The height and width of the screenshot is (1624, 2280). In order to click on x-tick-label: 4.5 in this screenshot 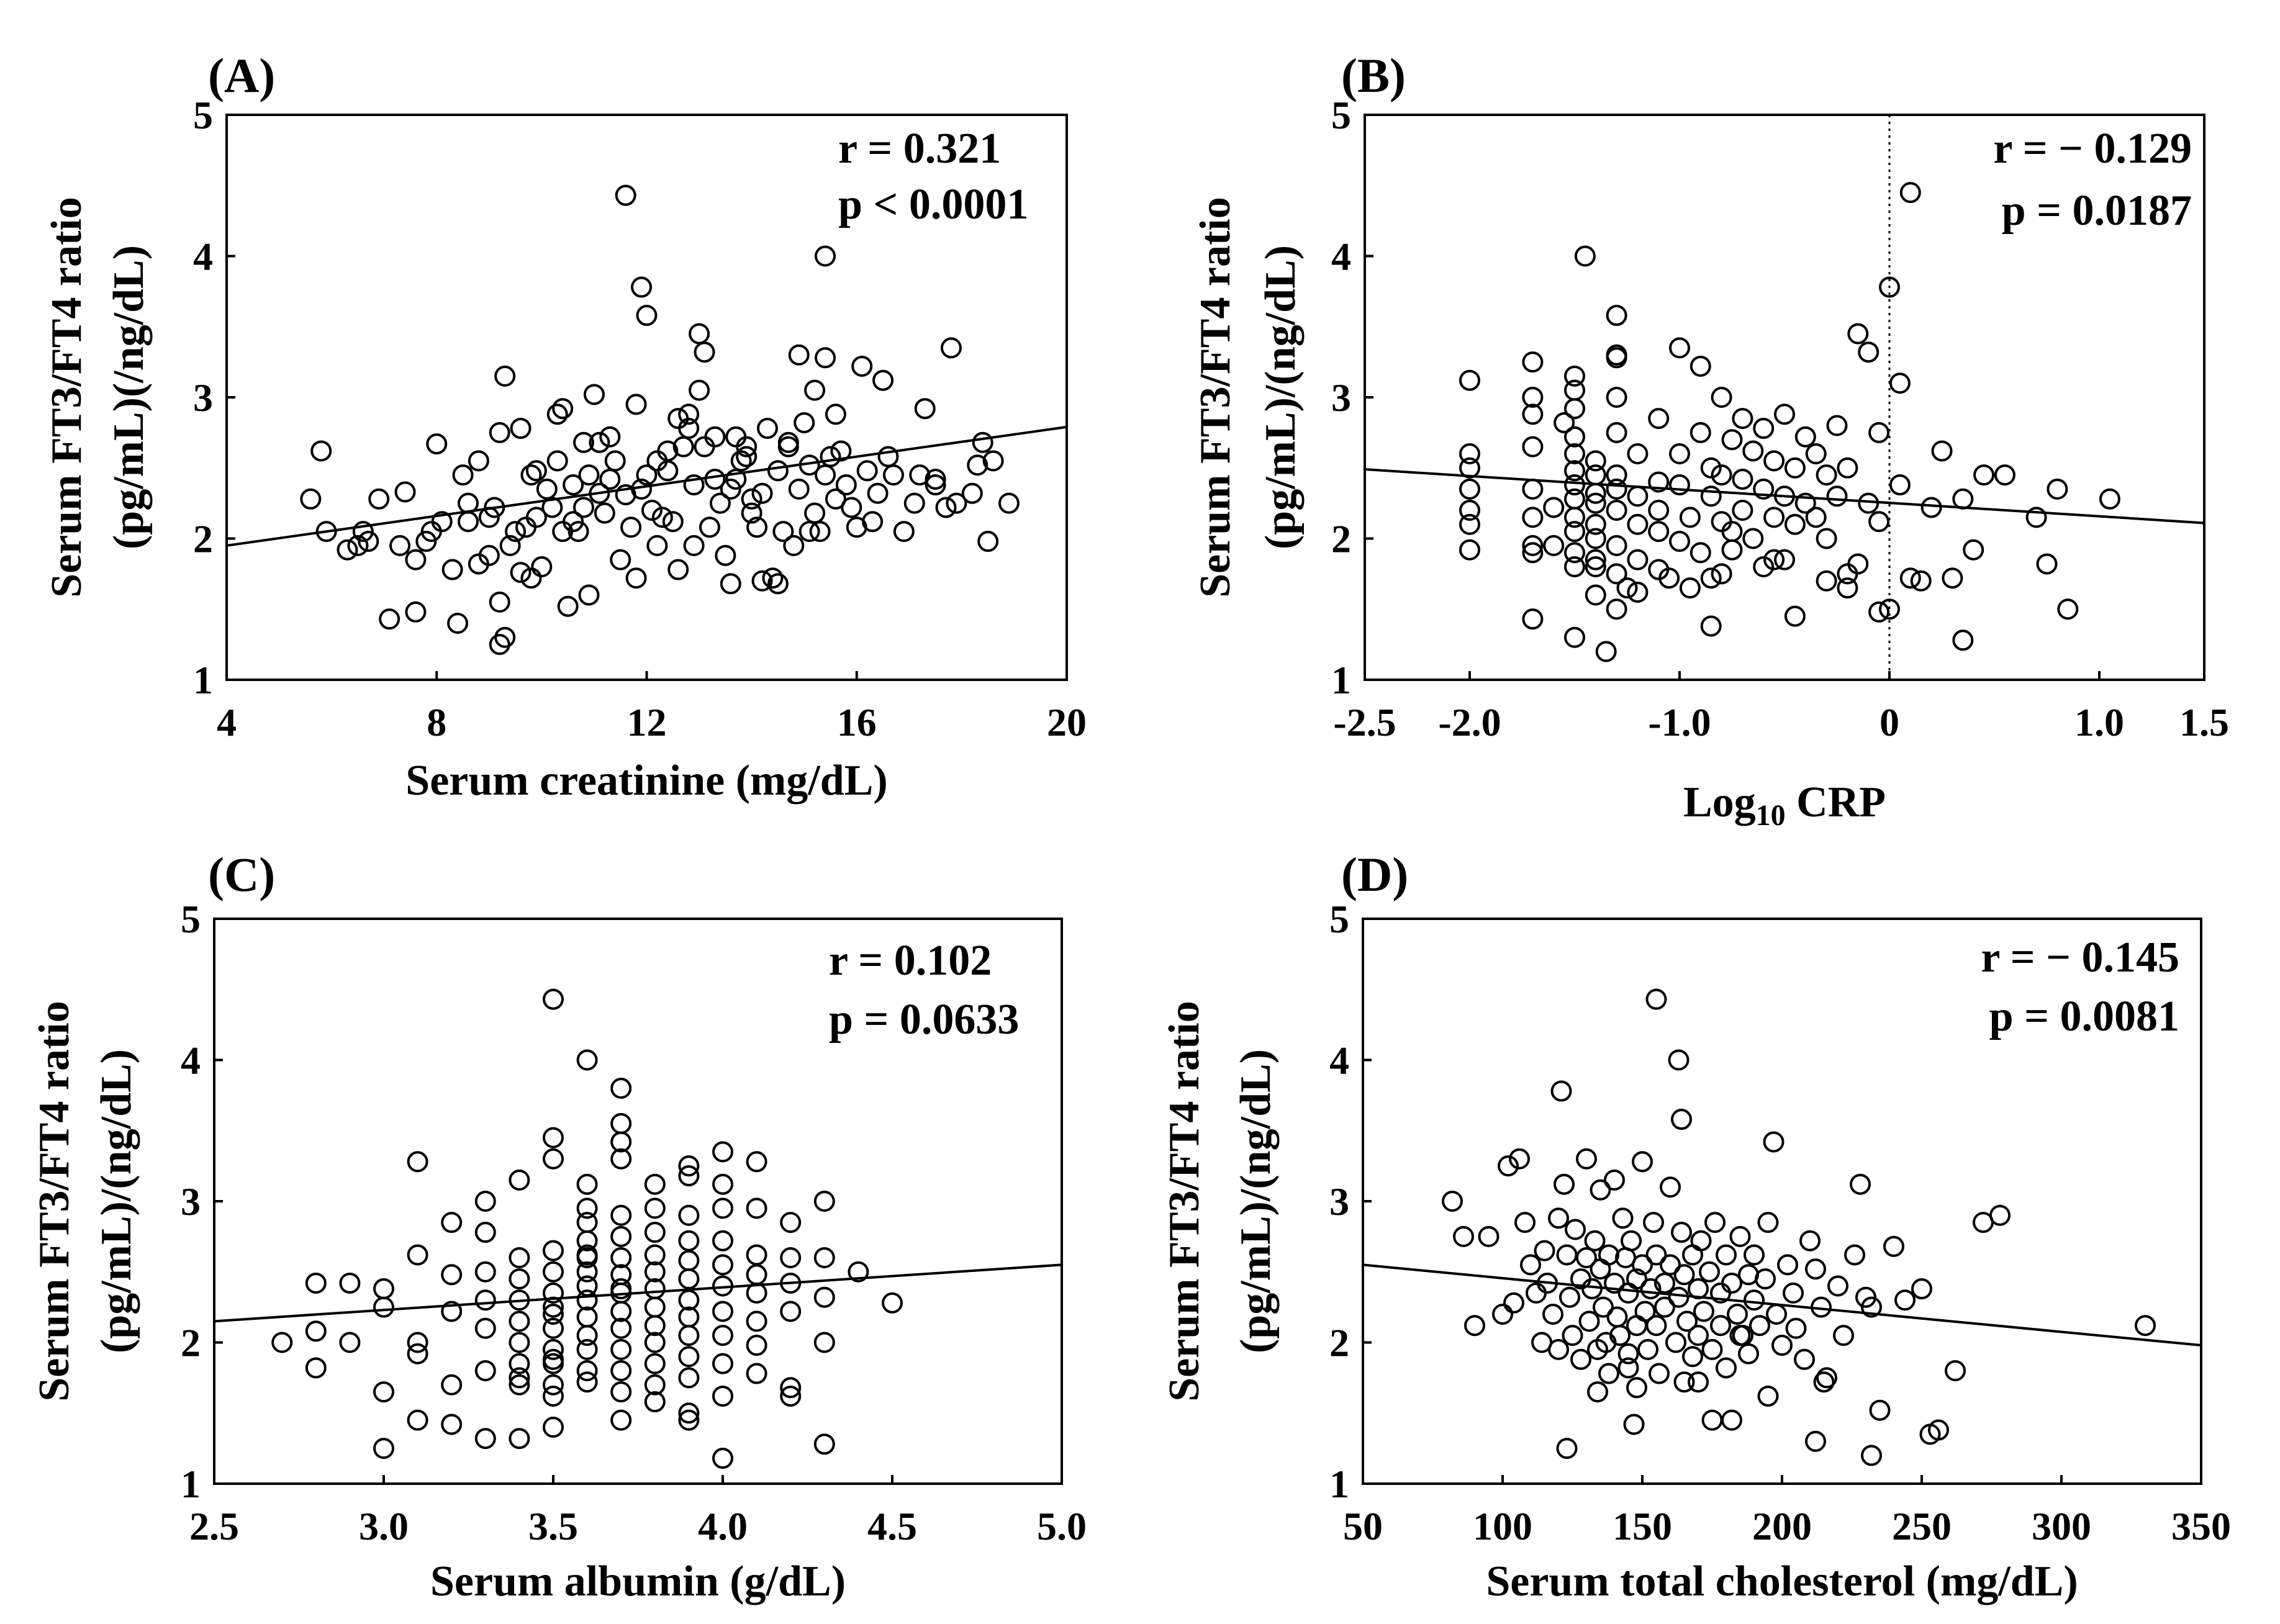, I will do `click(892, 1526)`.